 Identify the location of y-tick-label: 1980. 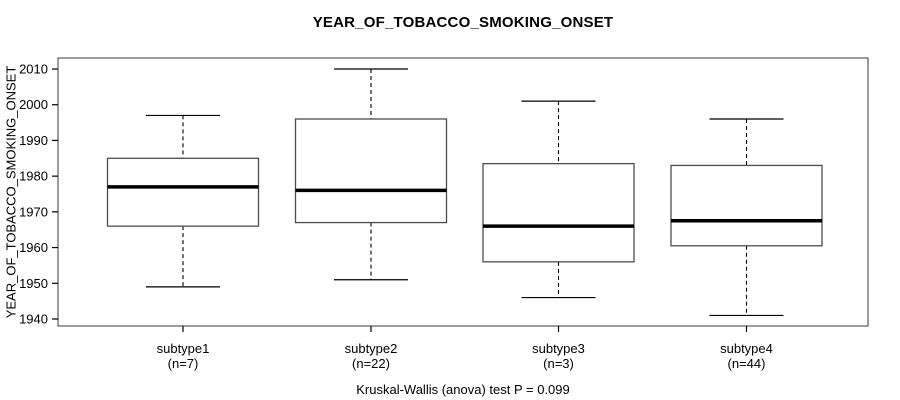
(33, 176).